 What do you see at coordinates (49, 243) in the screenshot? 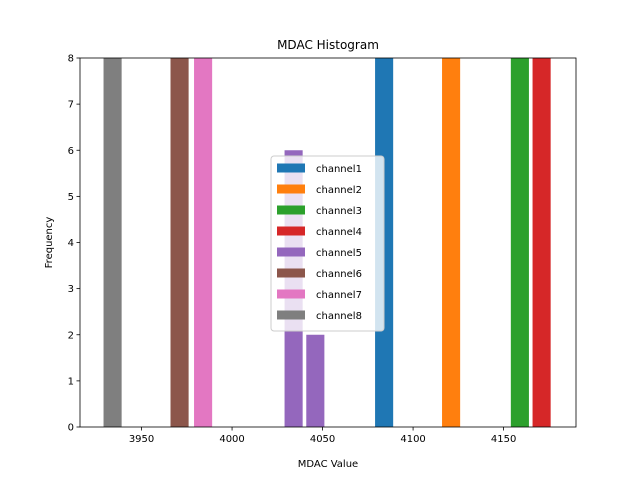
I see `y-axis-label: Frequency` at bounding box center [49, 243].